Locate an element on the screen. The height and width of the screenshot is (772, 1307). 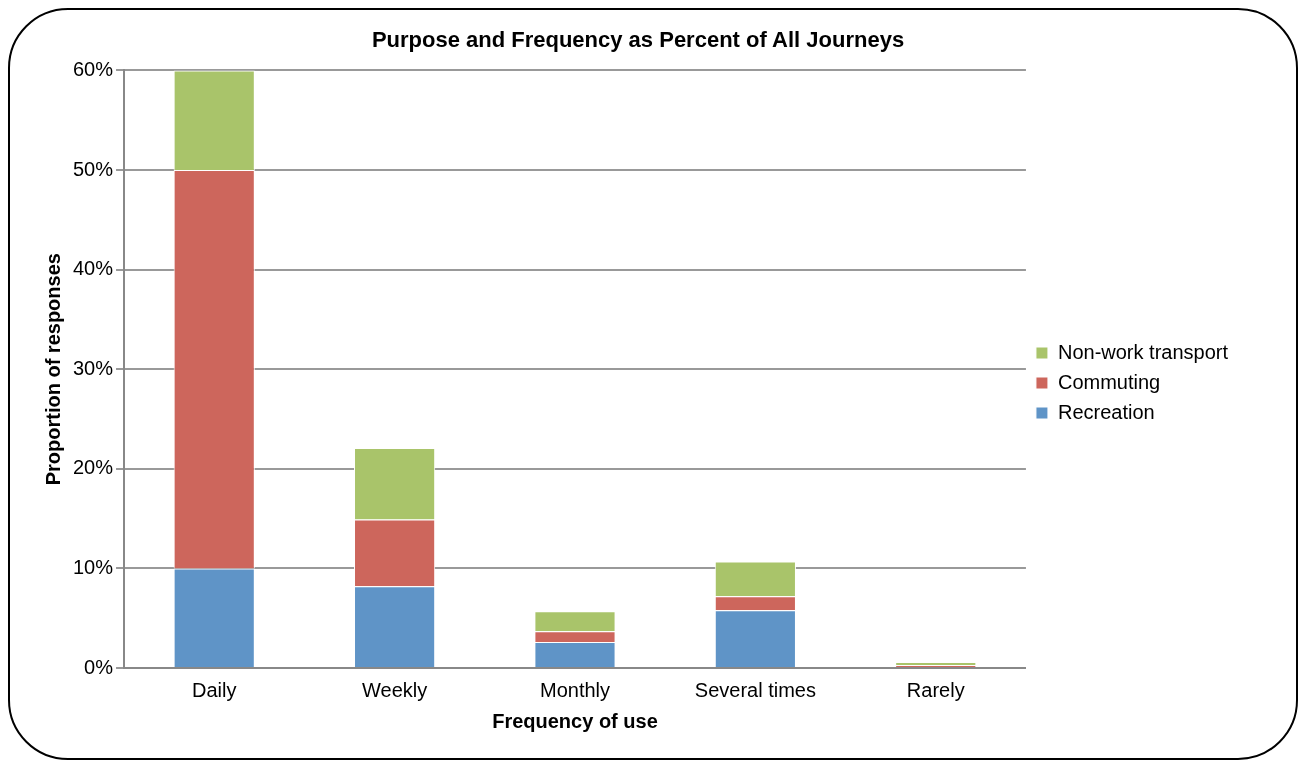
y-tick-label: 50% is located at coordinates (93, 168).